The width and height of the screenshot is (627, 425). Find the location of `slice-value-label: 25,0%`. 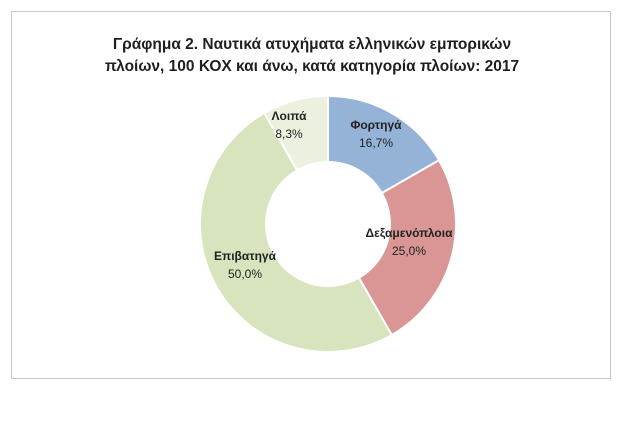

slice-value-label: 25,0% is located at coordinates (409, 251).